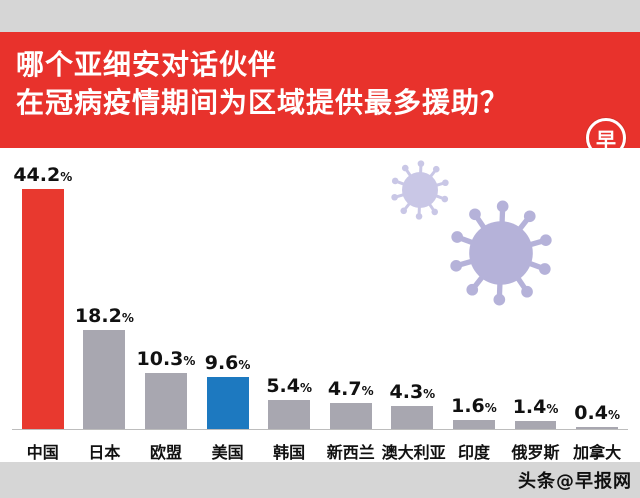 Image resolution: width=640 pixels, height=498 pixels. I want to click on bar-value-label: 1.4%, so click(535, 407).